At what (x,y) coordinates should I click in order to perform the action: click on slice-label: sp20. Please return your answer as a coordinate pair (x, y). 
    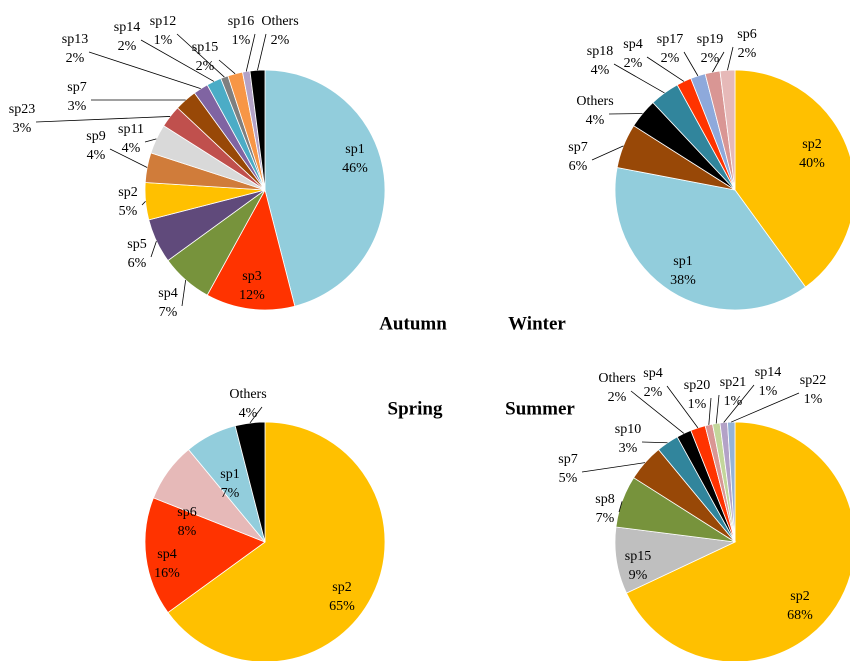
    Looking at the image, I should click on (697, 385).